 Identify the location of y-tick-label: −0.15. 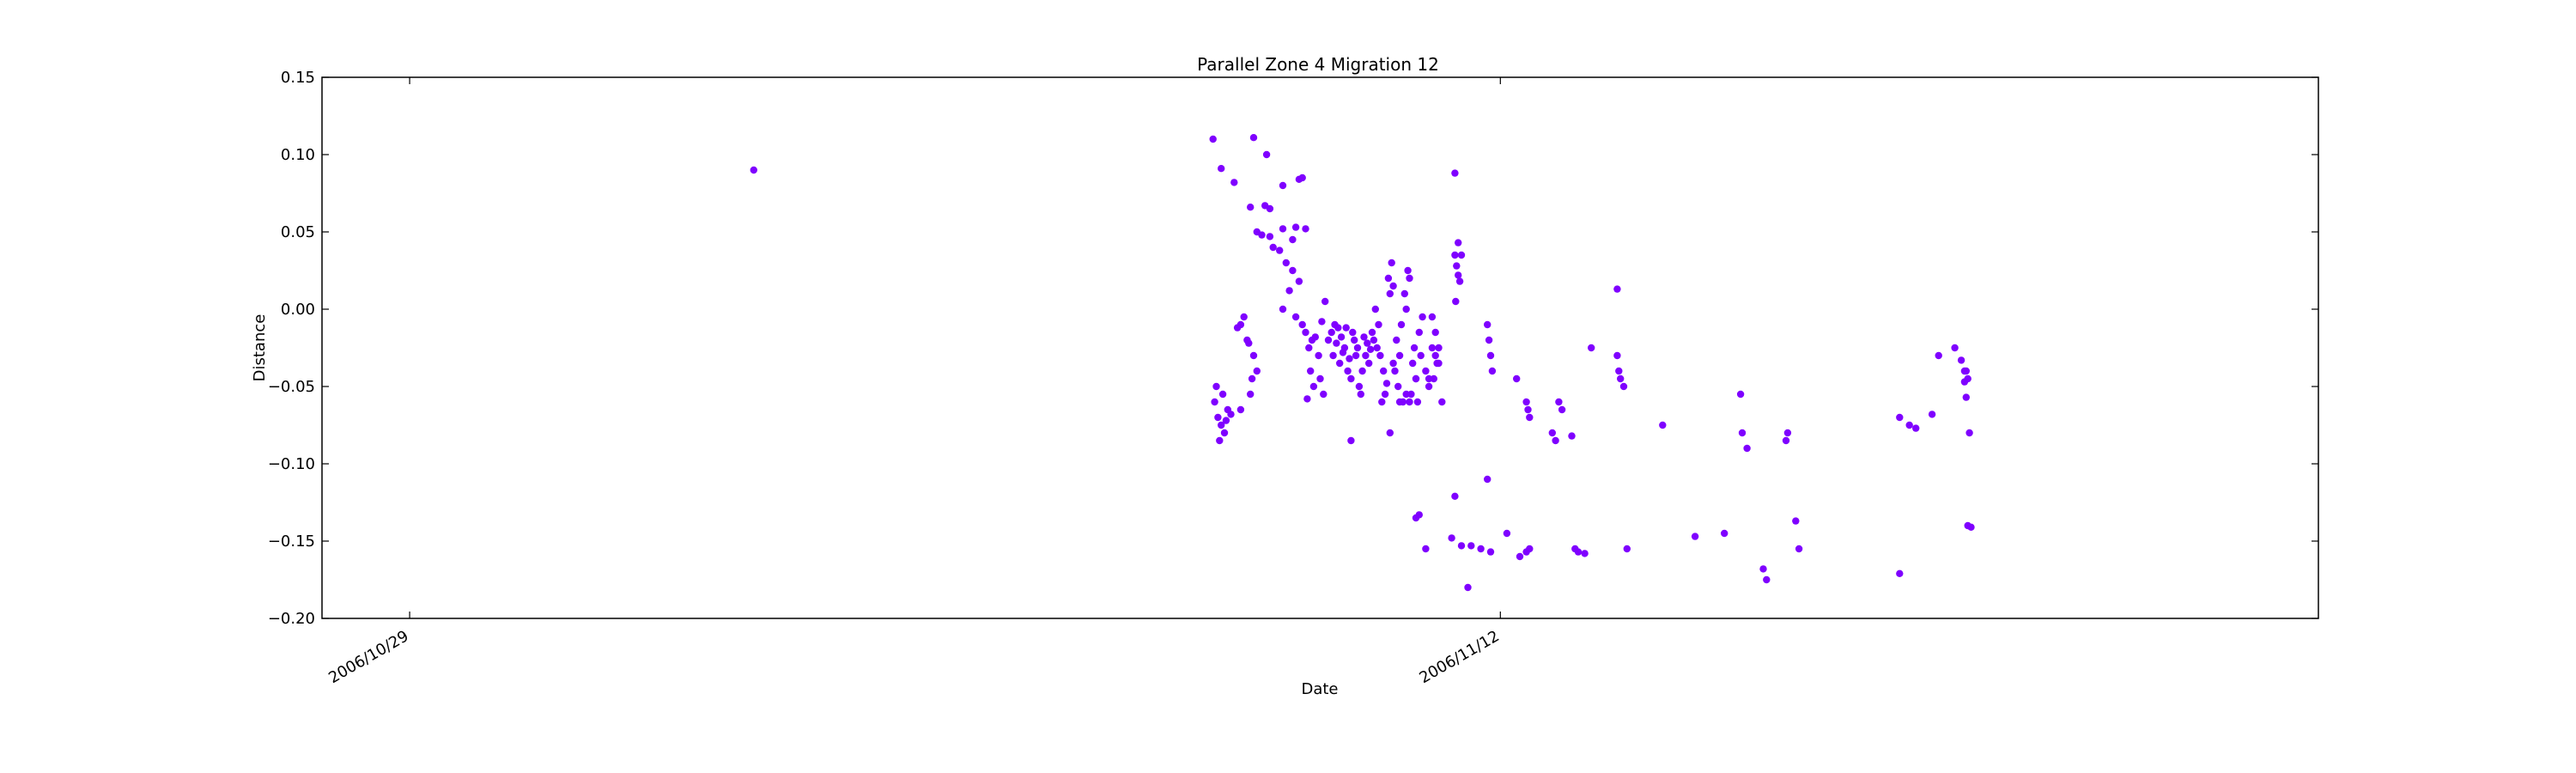
(291, 542).